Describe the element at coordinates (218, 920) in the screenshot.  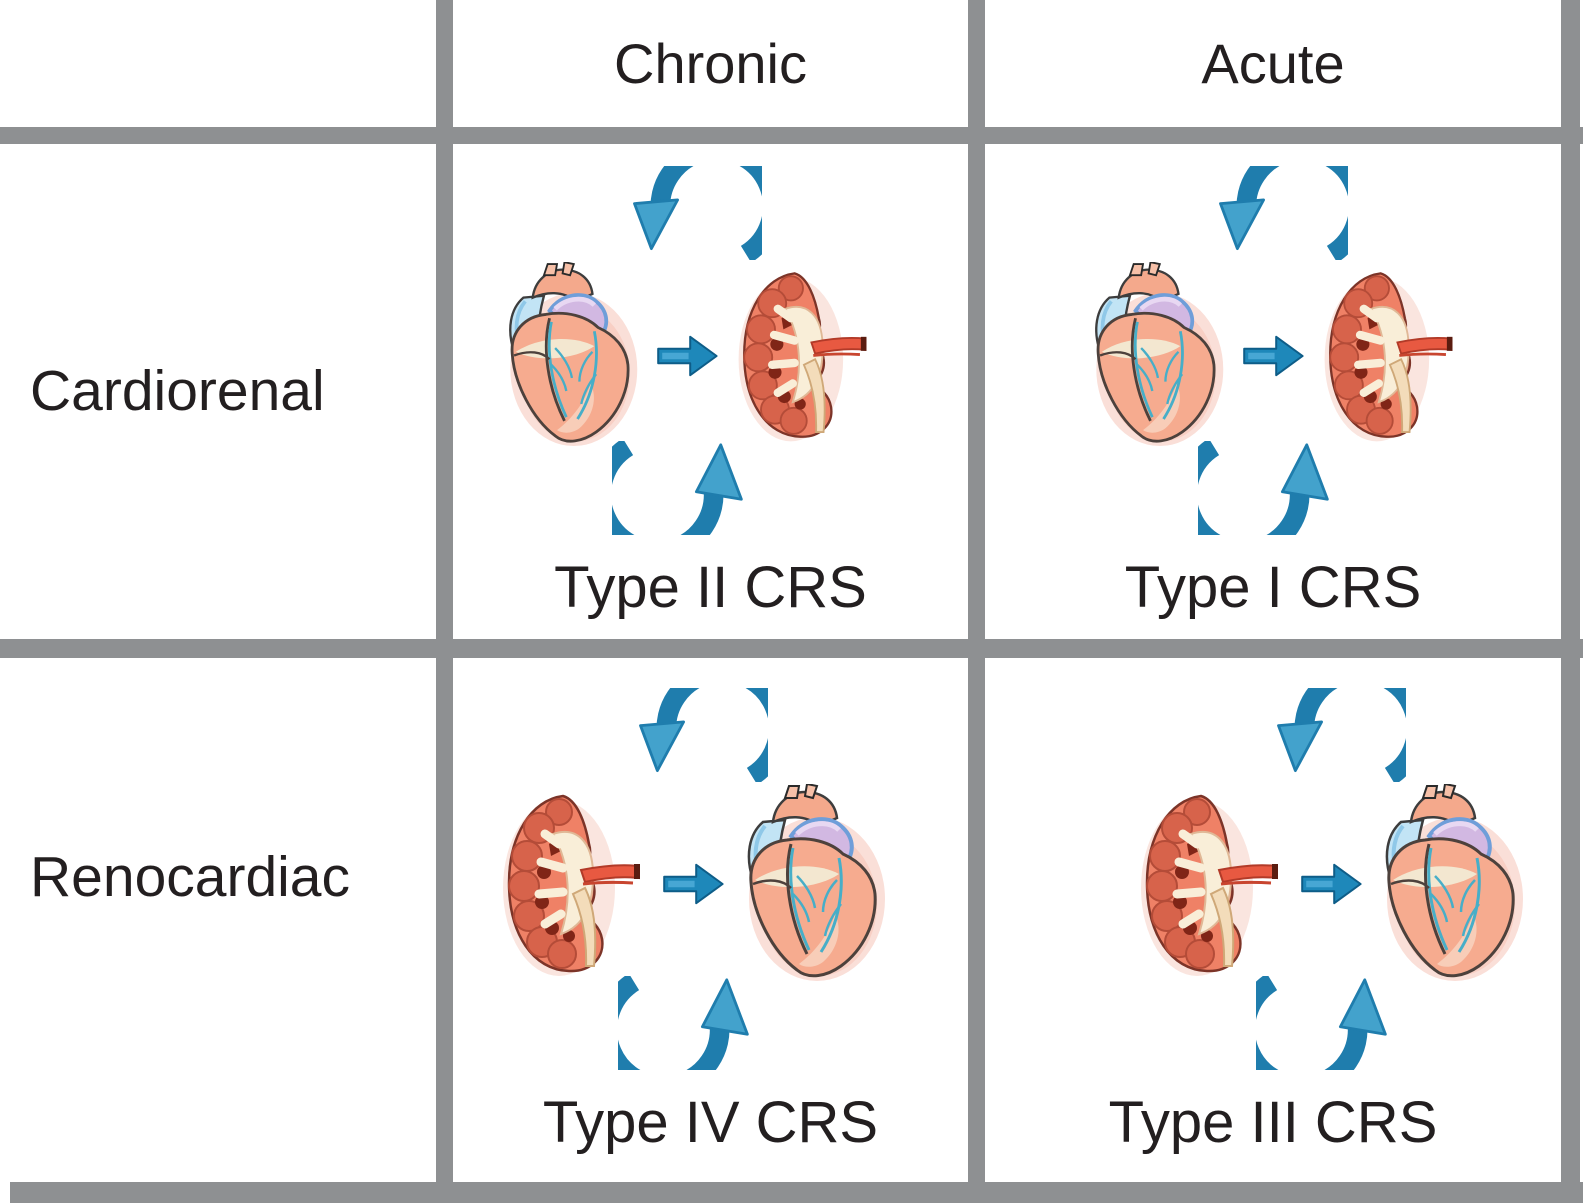
I see `row-header-renocardiac: Renocardiac` at that location.